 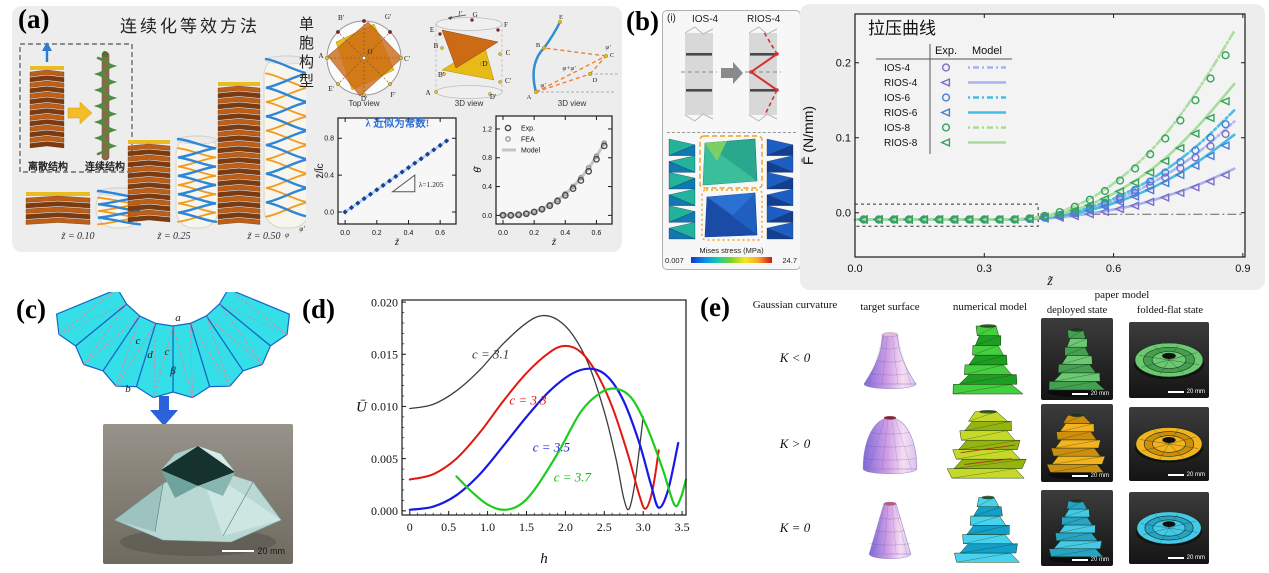 What do you see at coordinates (595, 80) in the screenshot?
I see `svg-text: D` at bounding box center [595, 80].